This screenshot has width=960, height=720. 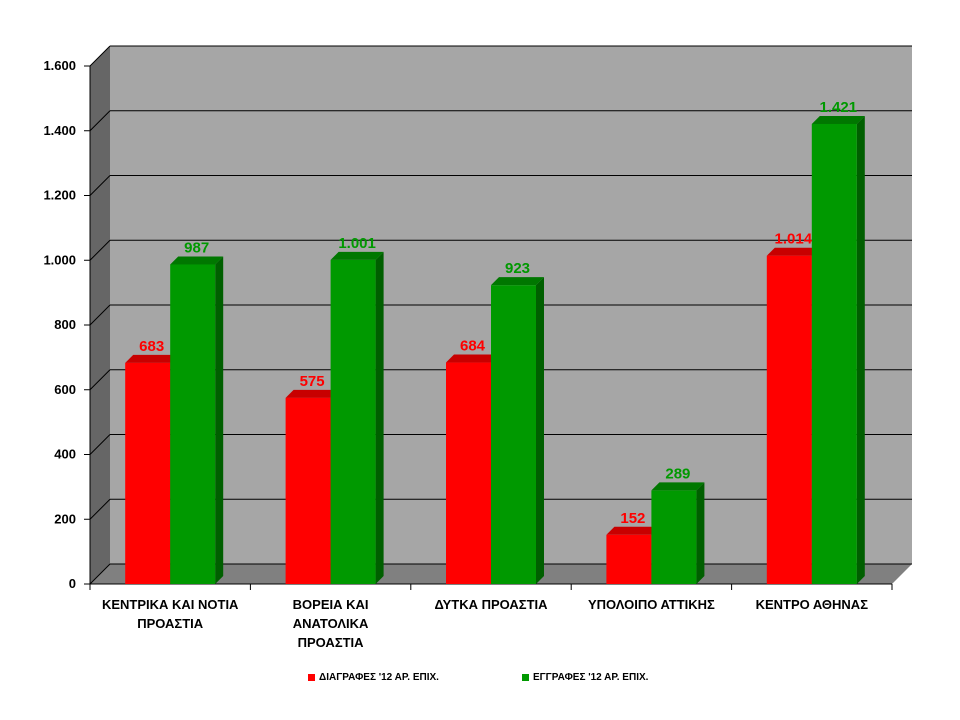 I want to click on y-tick-label: 1.400, so click(x=59, y=130).